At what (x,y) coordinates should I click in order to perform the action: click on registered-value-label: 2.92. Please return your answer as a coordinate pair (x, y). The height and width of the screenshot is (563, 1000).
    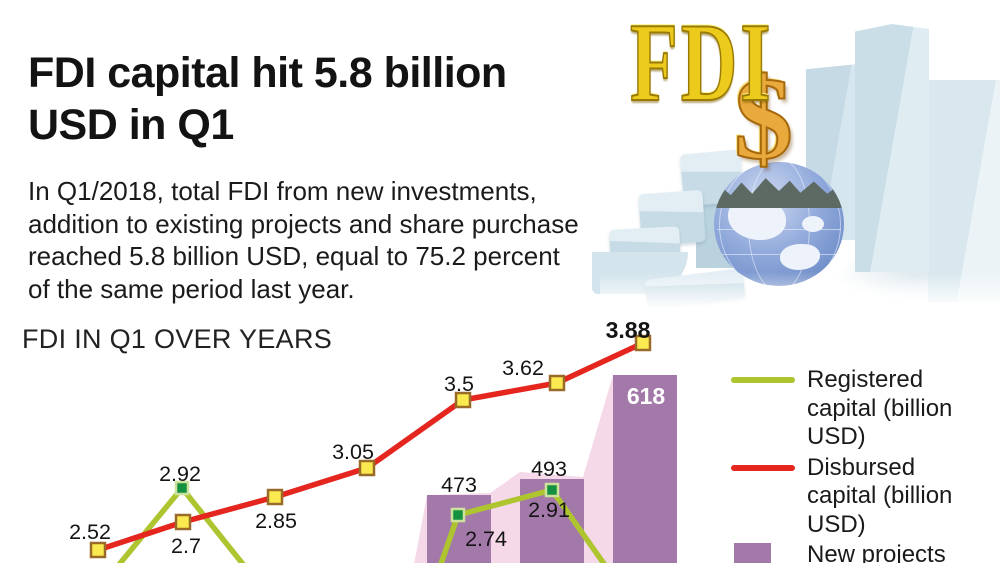
    Looking at the image, I should click on (180, 474).